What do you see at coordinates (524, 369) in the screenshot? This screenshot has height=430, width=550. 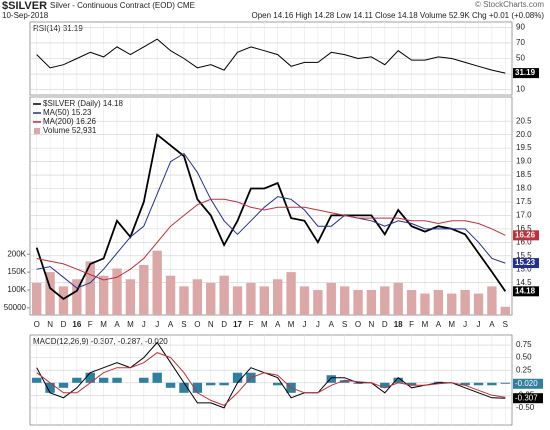 I see `y-tick-label: 0.25` at bounding box center [524, 369].